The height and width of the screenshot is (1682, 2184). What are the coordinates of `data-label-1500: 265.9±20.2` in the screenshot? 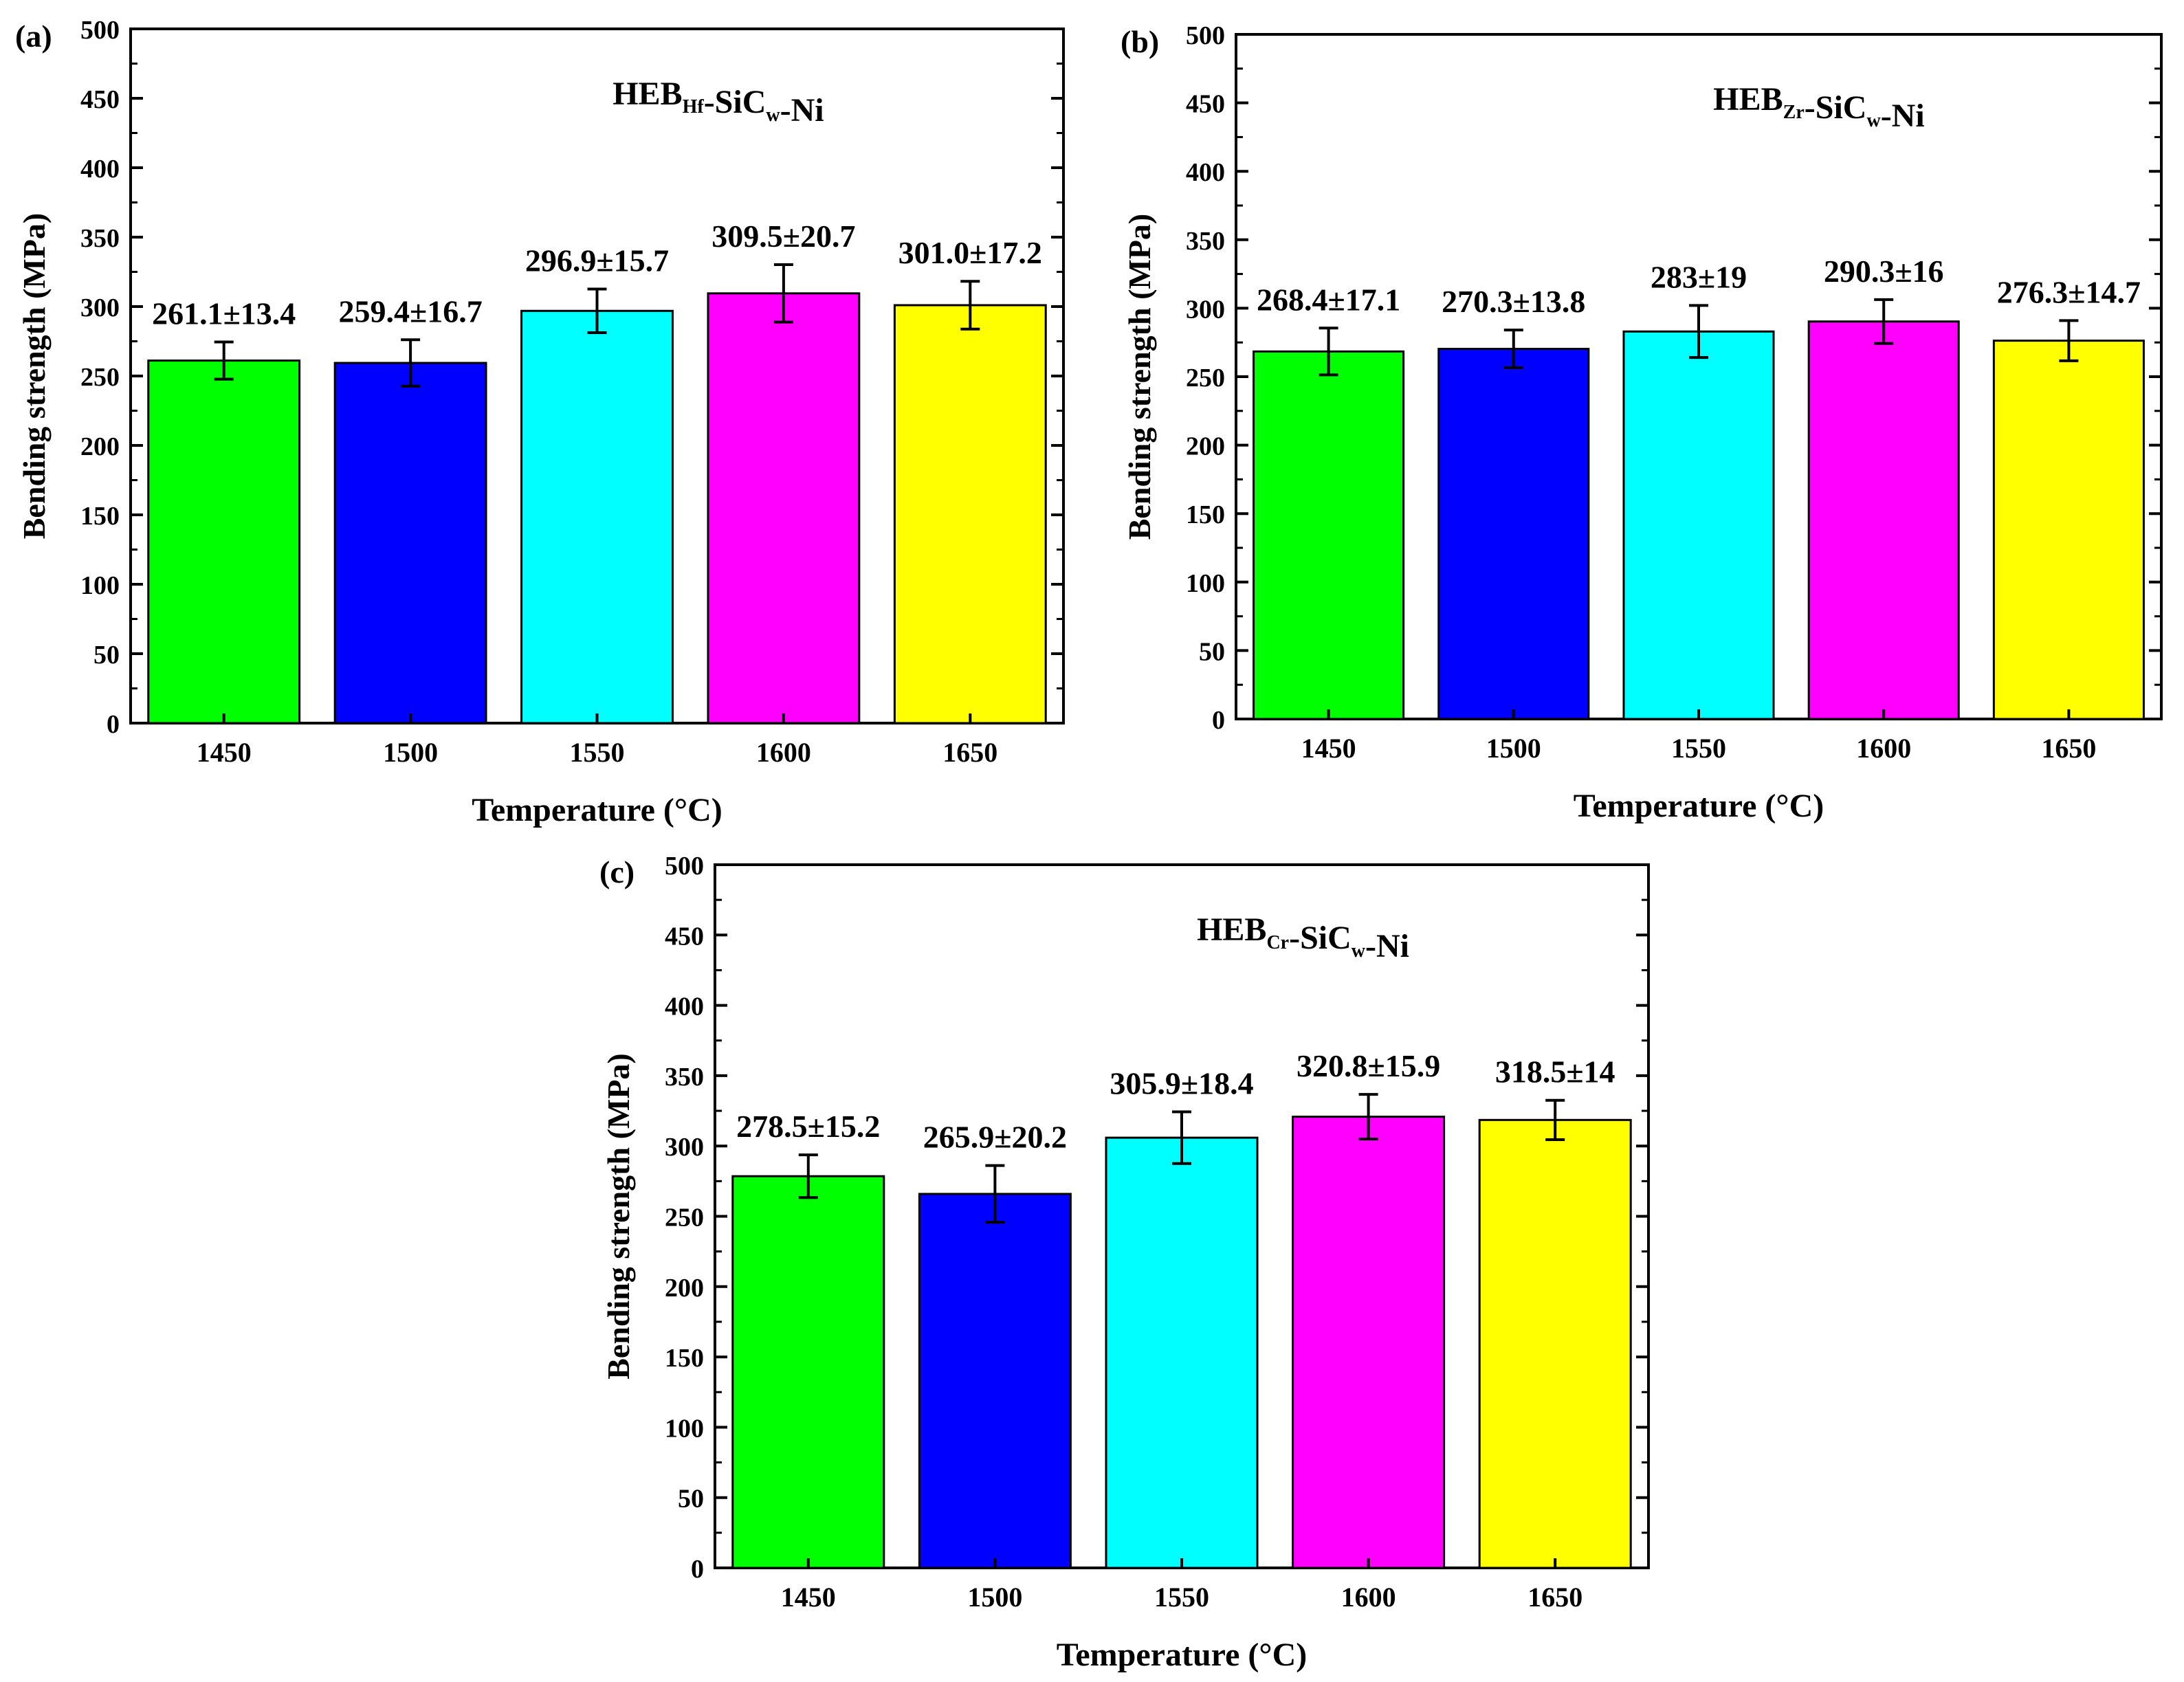 It's located at (995, 1137).